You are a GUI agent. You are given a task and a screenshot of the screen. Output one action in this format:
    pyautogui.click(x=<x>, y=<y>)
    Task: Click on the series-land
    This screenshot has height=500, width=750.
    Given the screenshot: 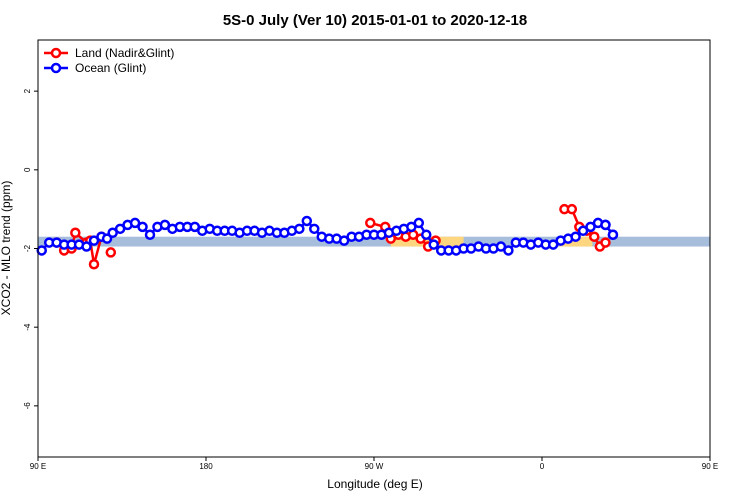 What is the action you would take?
    pyautogui.click(x=331, y=236)
    